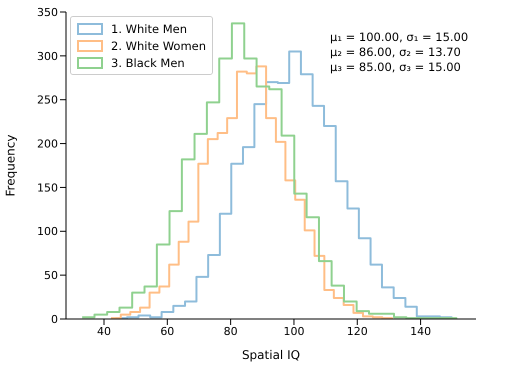 The image size is (512, 365). What do you see at coordinates (103, 331) in the screenshot?
I see `x-tick-label: 40` at bounding box center [103, 331].